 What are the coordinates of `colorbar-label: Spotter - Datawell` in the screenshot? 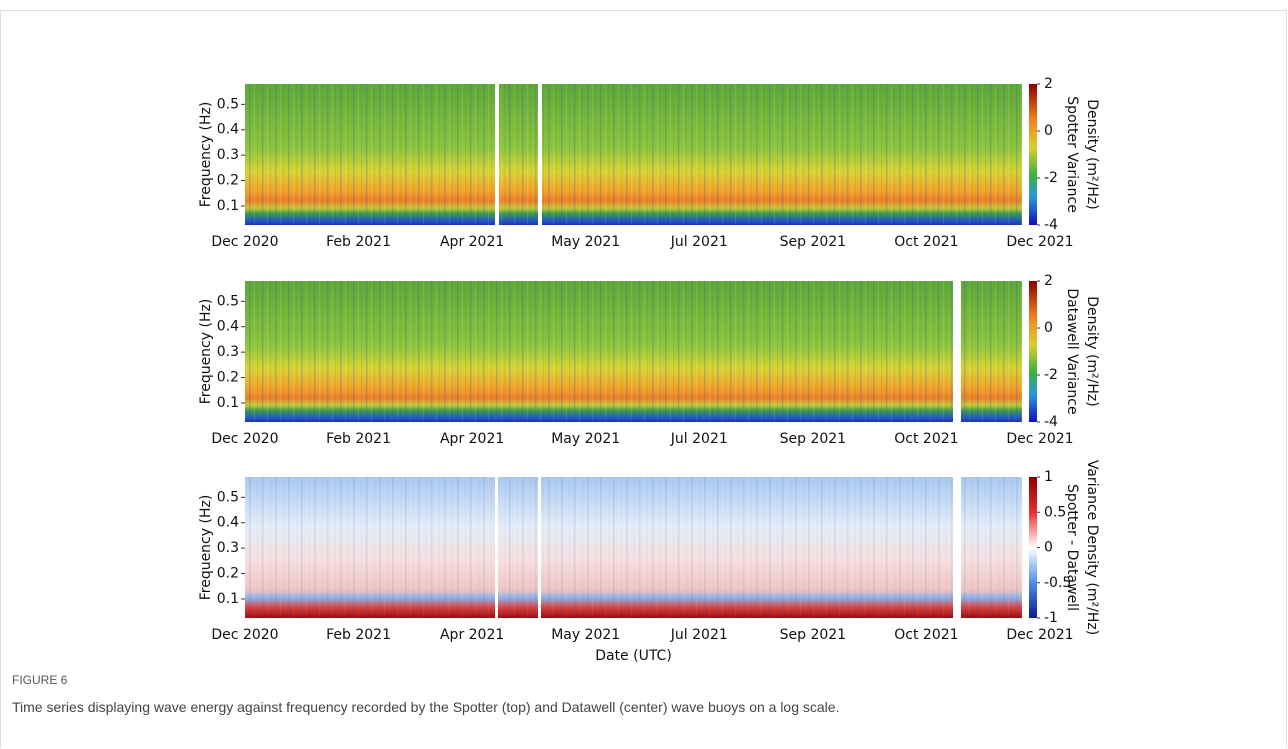 It's located at (1072, 547).